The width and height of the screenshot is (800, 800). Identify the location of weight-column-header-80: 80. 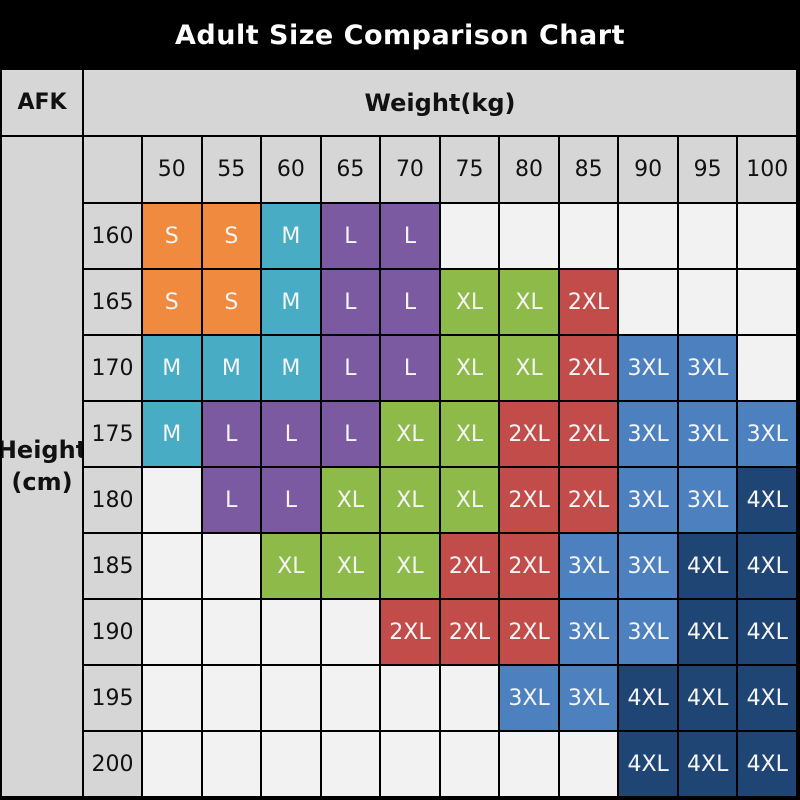
(529, 169).